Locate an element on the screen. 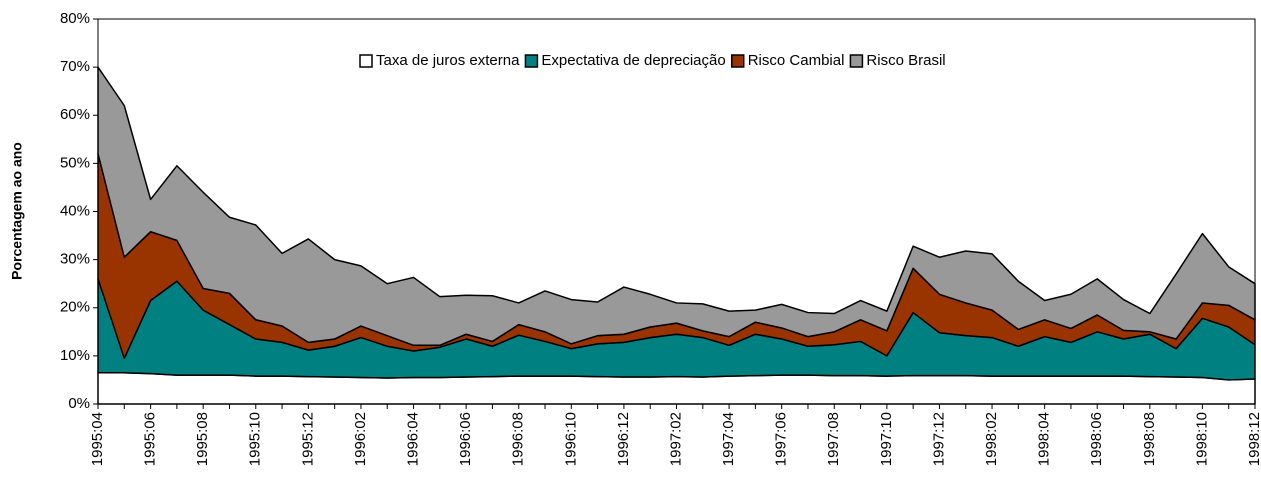 This screenshot has width=1261, height=484. x-tick-label: 1998:08 is located at coordinates (1149, 439).